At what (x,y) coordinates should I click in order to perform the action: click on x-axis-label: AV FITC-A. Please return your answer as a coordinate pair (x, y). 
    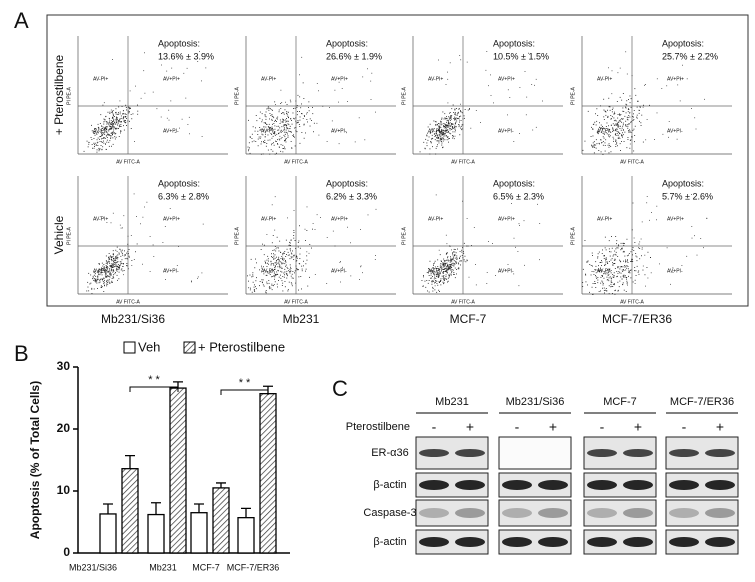
    Looking at the image, I should click on (128, 302).